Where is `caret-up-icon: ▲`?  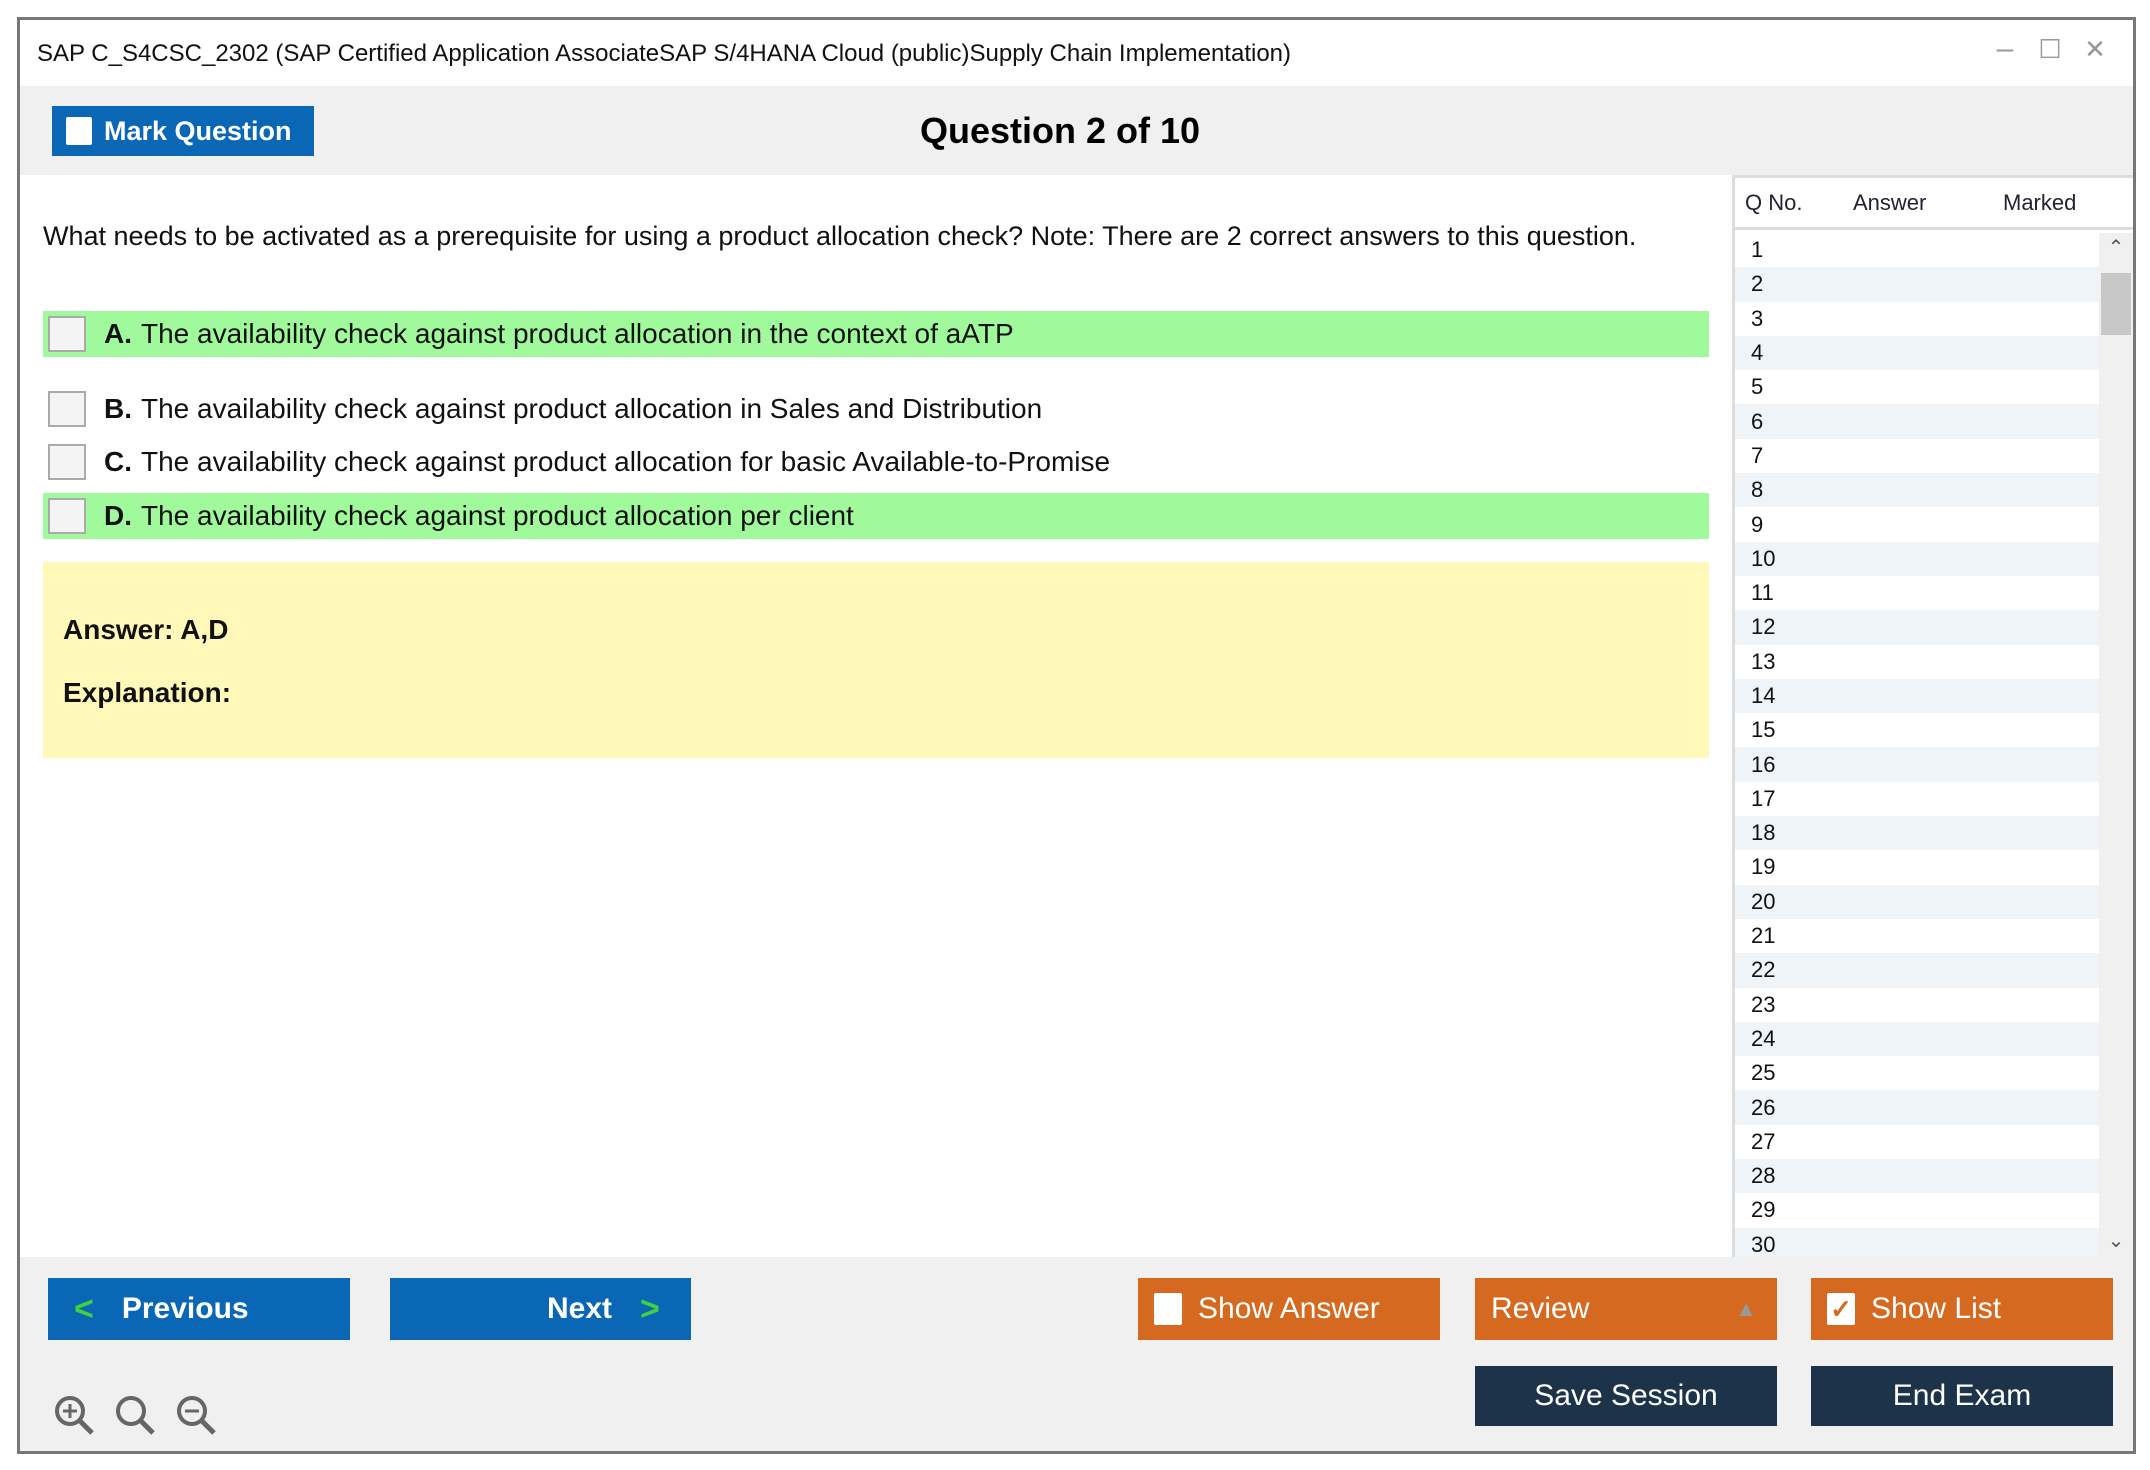
caret-up-icon: ▲ is located at coordinates (1746, 1308).